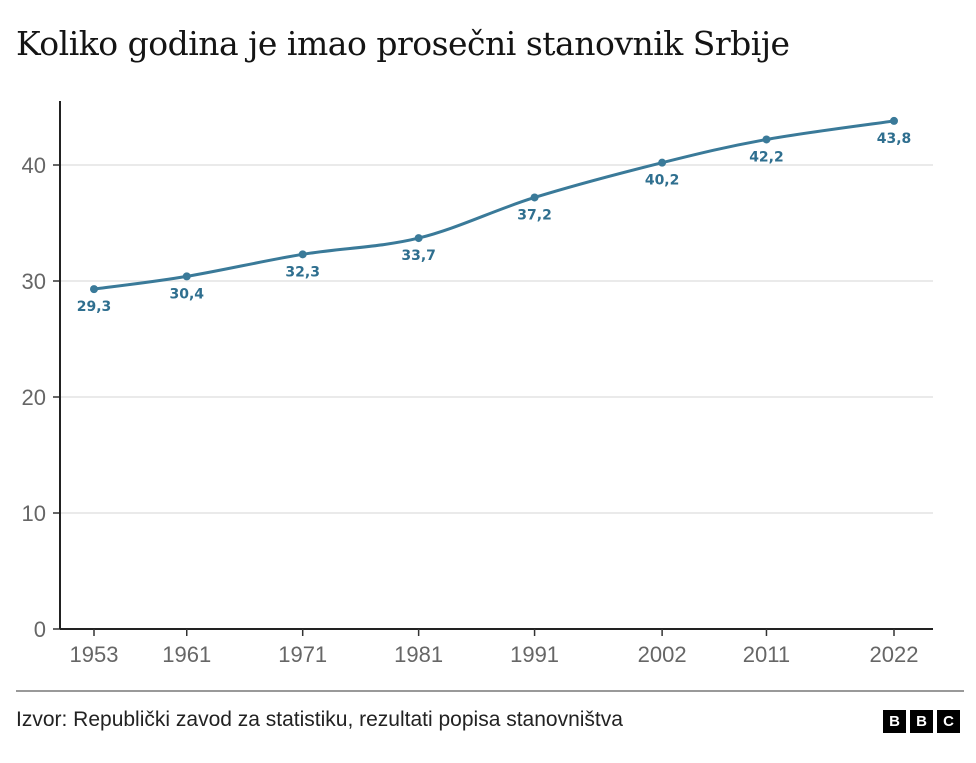 Image resolution: width=976 pixels, height=763 pixels. I want to click on y-tick-label: 0, so click(40, 629).